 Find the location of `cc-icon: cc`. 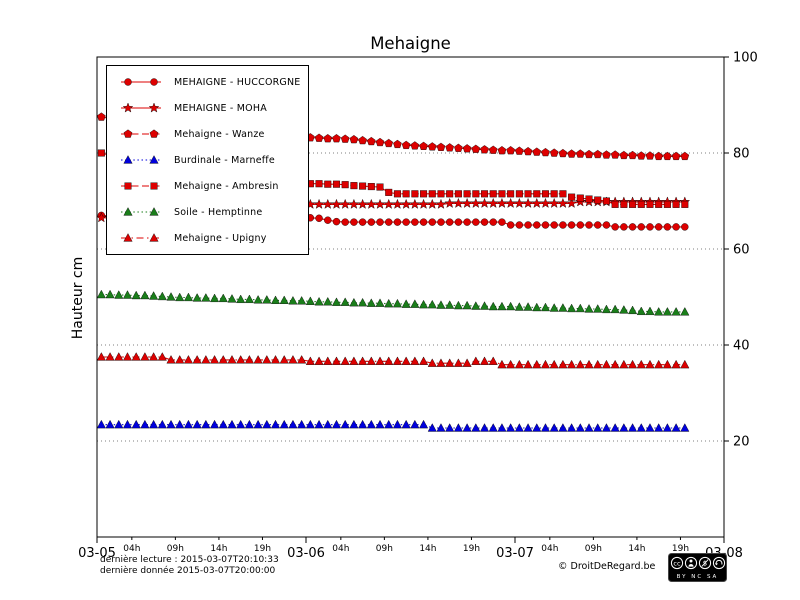

cc-icon: cc is located at coordinates (677, 563).